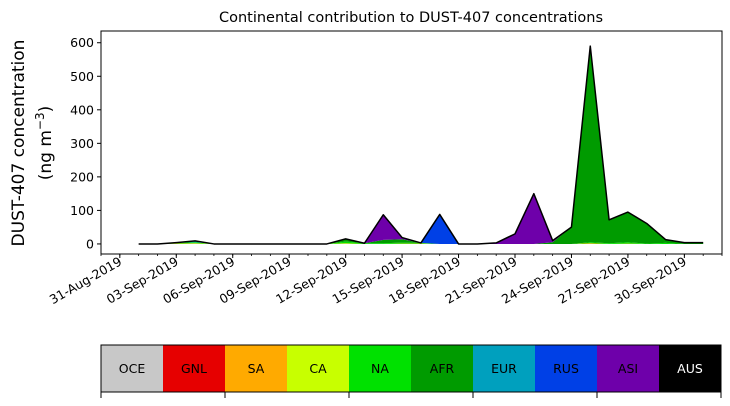 This screenshot has height=406, width=730. Describe the element at coordinates (82, 143) in the screenshot. I see `y-tick-label: 300` at that location.